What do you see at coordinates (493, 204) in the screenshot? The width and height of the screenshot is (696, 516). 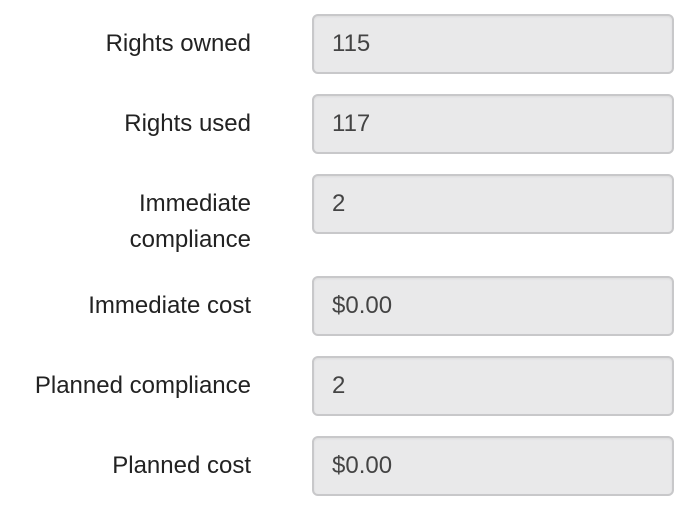 I see `immediate-compliance-field` at bounding box center [493, 204].